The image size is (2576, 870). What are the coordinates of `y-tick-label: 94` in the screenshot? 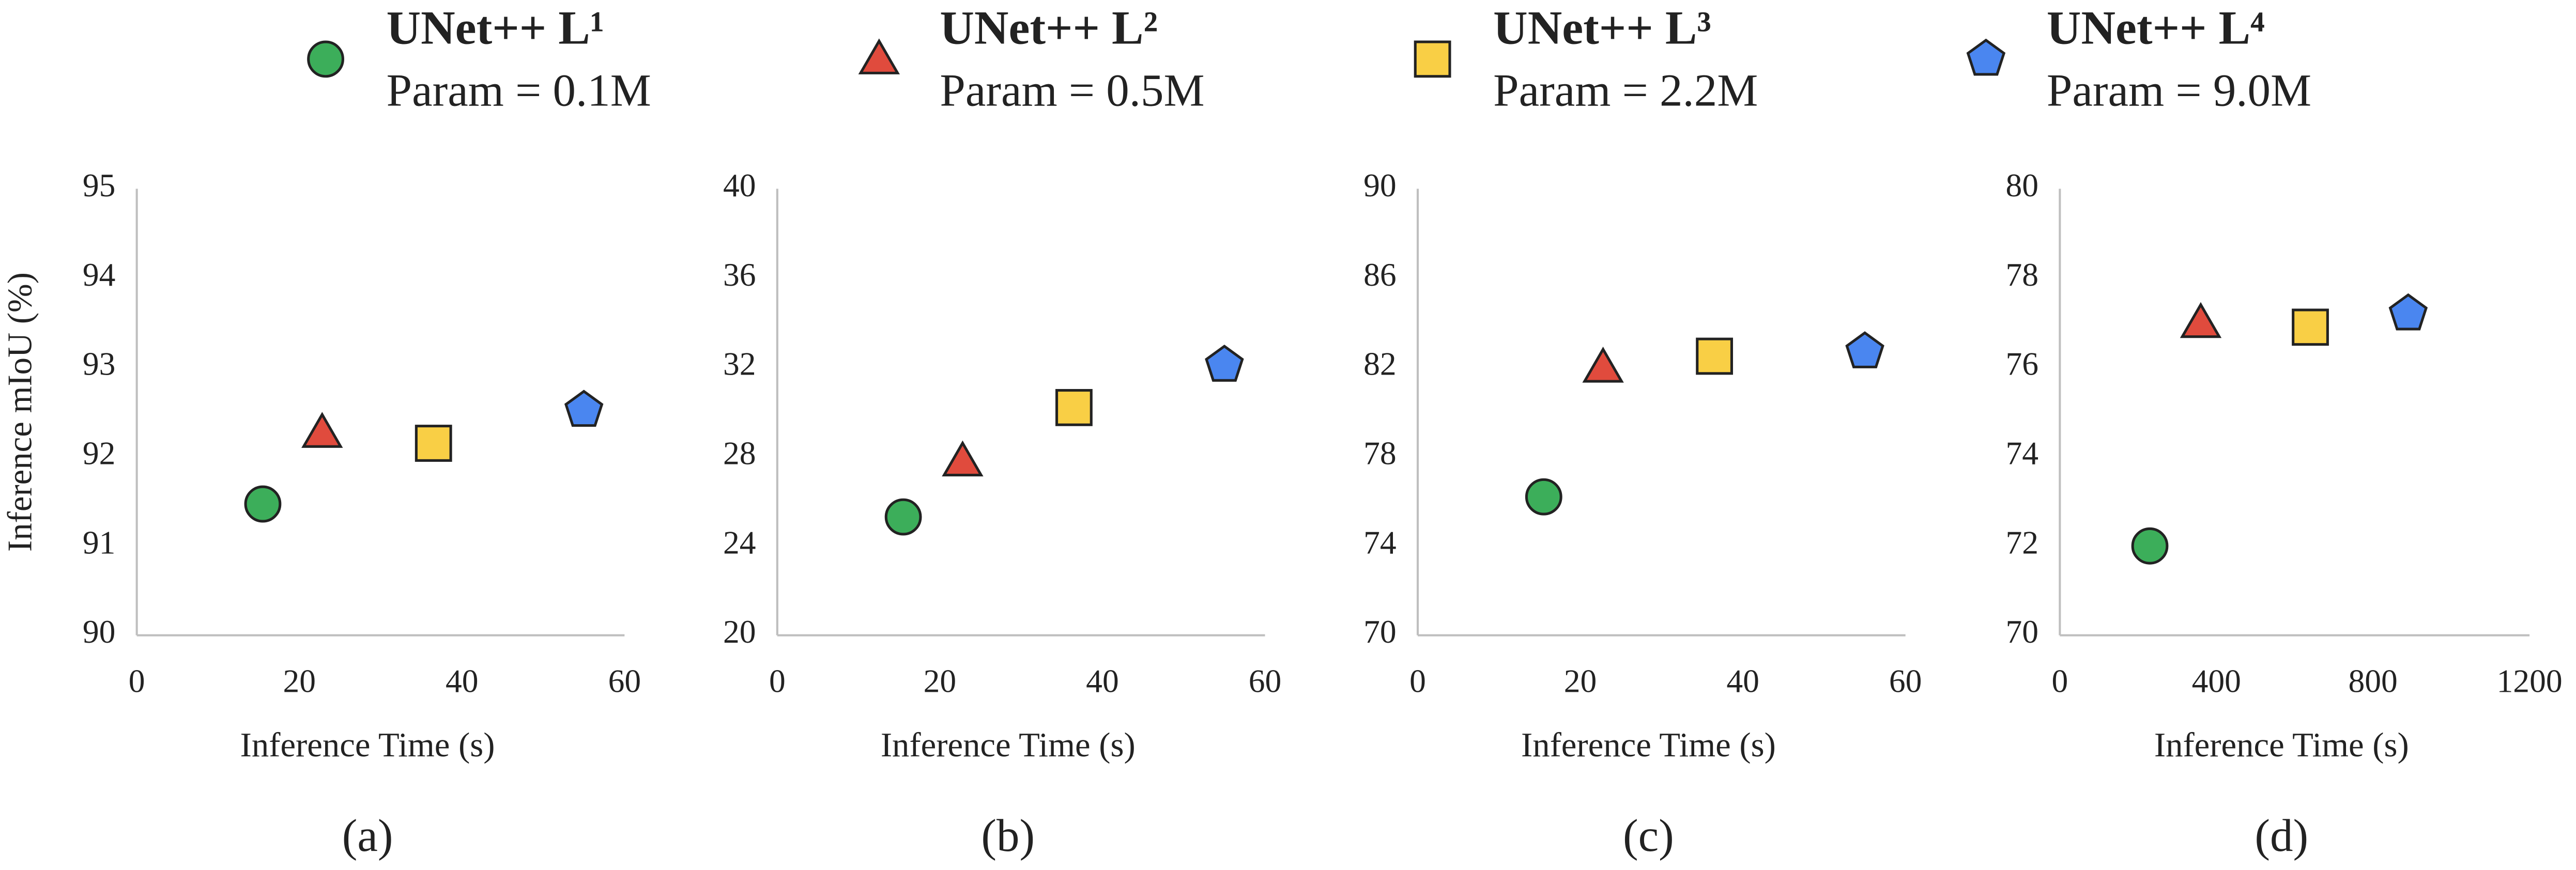 It's located at (99, 274).